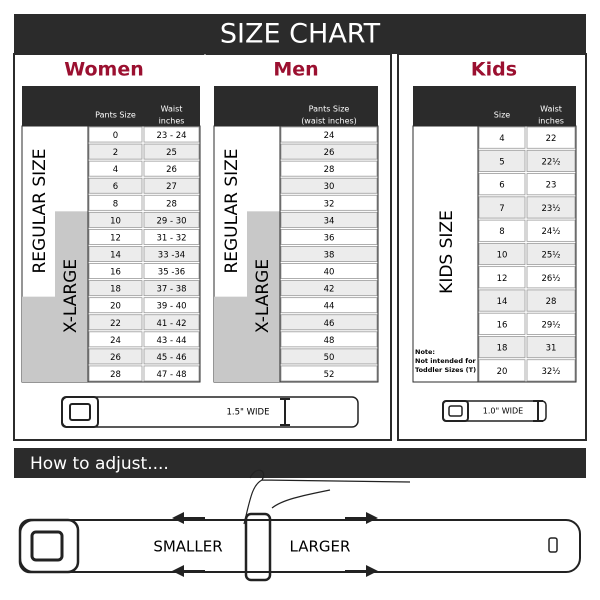 Image resolution: width=600 pixels, height=600 pixels. What do you see at coordinates (494, 411) in the screenshot?
I see `belt-kids` at bounding box center [494, 411].